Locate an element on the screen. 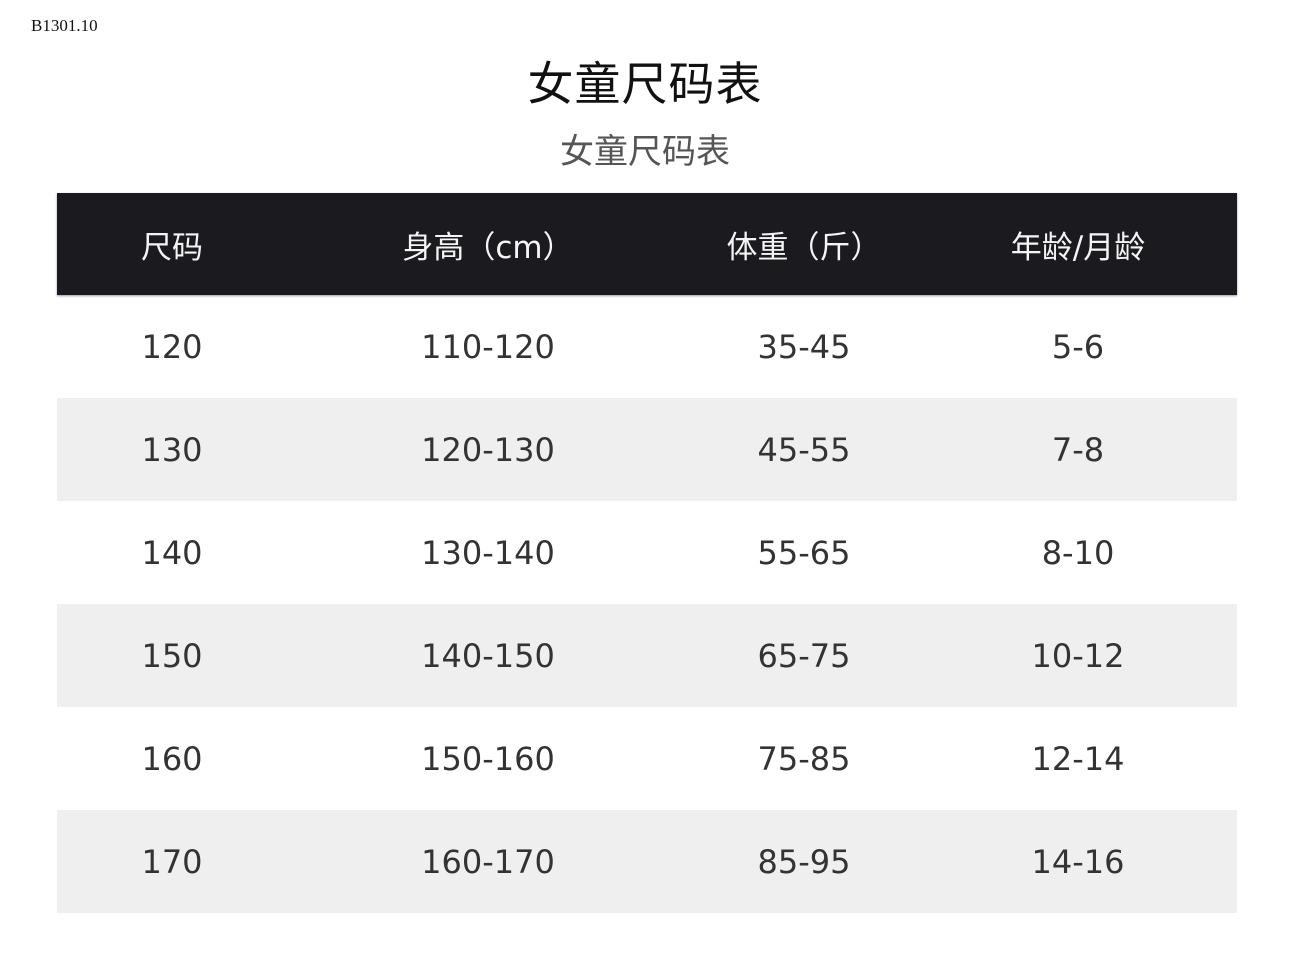 The image size is (1290, 966). size-cell: 150 is located at coordinates (172, 655).